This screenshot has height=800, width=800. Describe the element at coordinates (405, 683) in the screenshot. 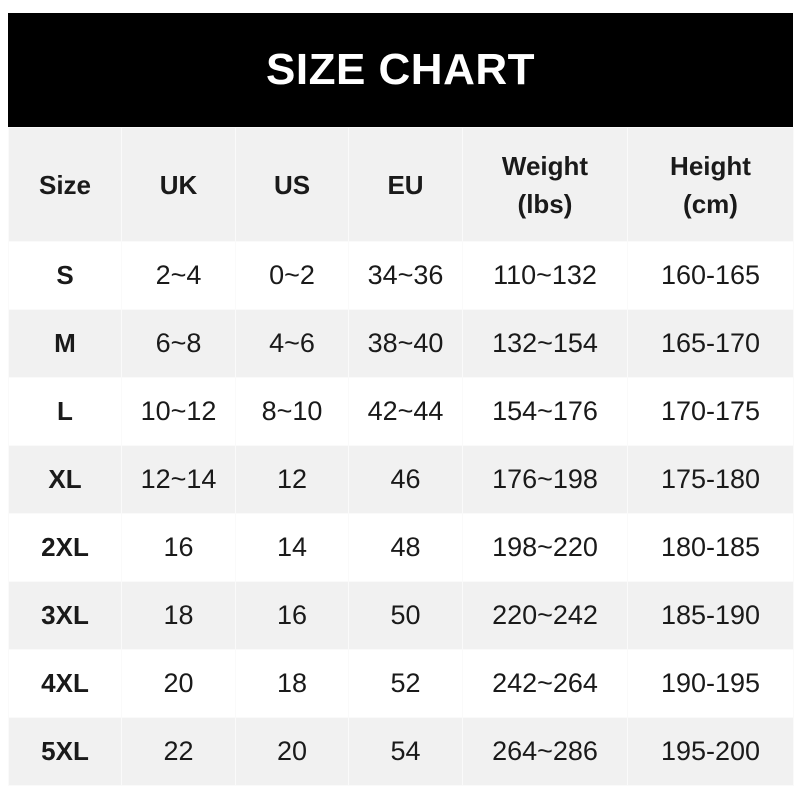

I see `table-cell: 52` at that location.